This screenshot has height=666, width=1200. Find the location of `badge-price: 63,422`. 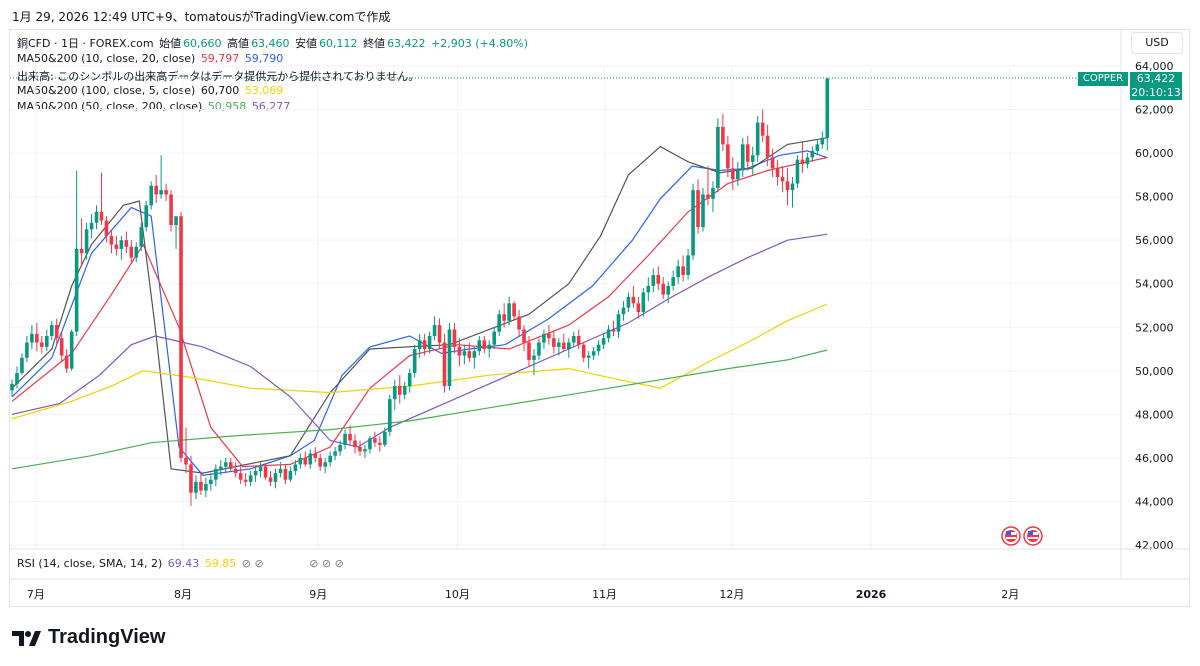

badge-price: 63,422 is located at coordinates (1156, 78).